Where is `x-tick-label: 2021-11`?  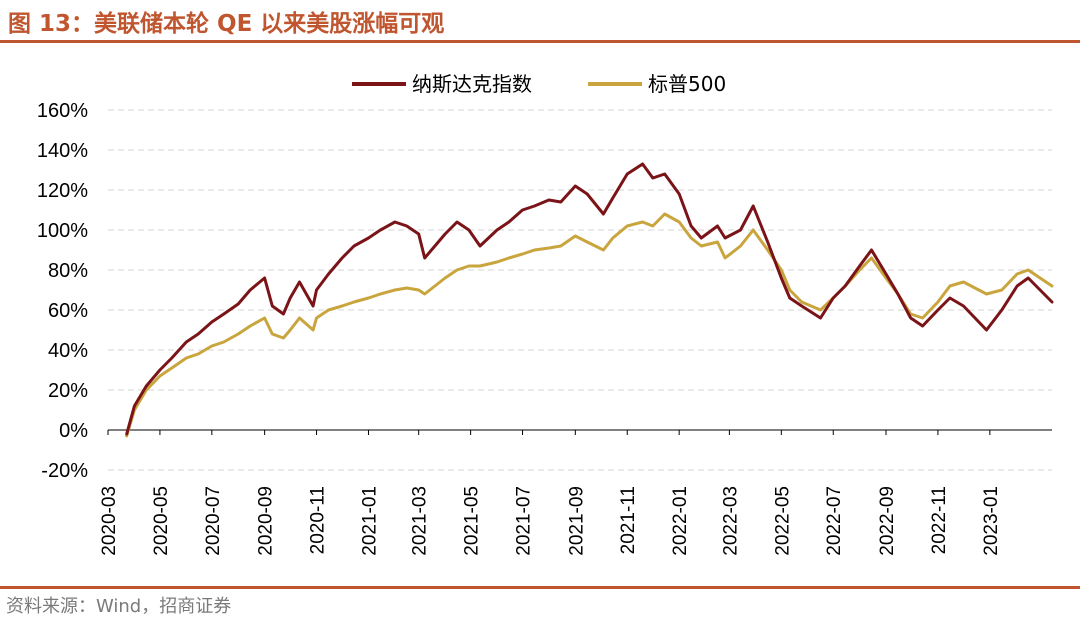 x-tick-label: 2021-11 is located at coordinates (628, 520).